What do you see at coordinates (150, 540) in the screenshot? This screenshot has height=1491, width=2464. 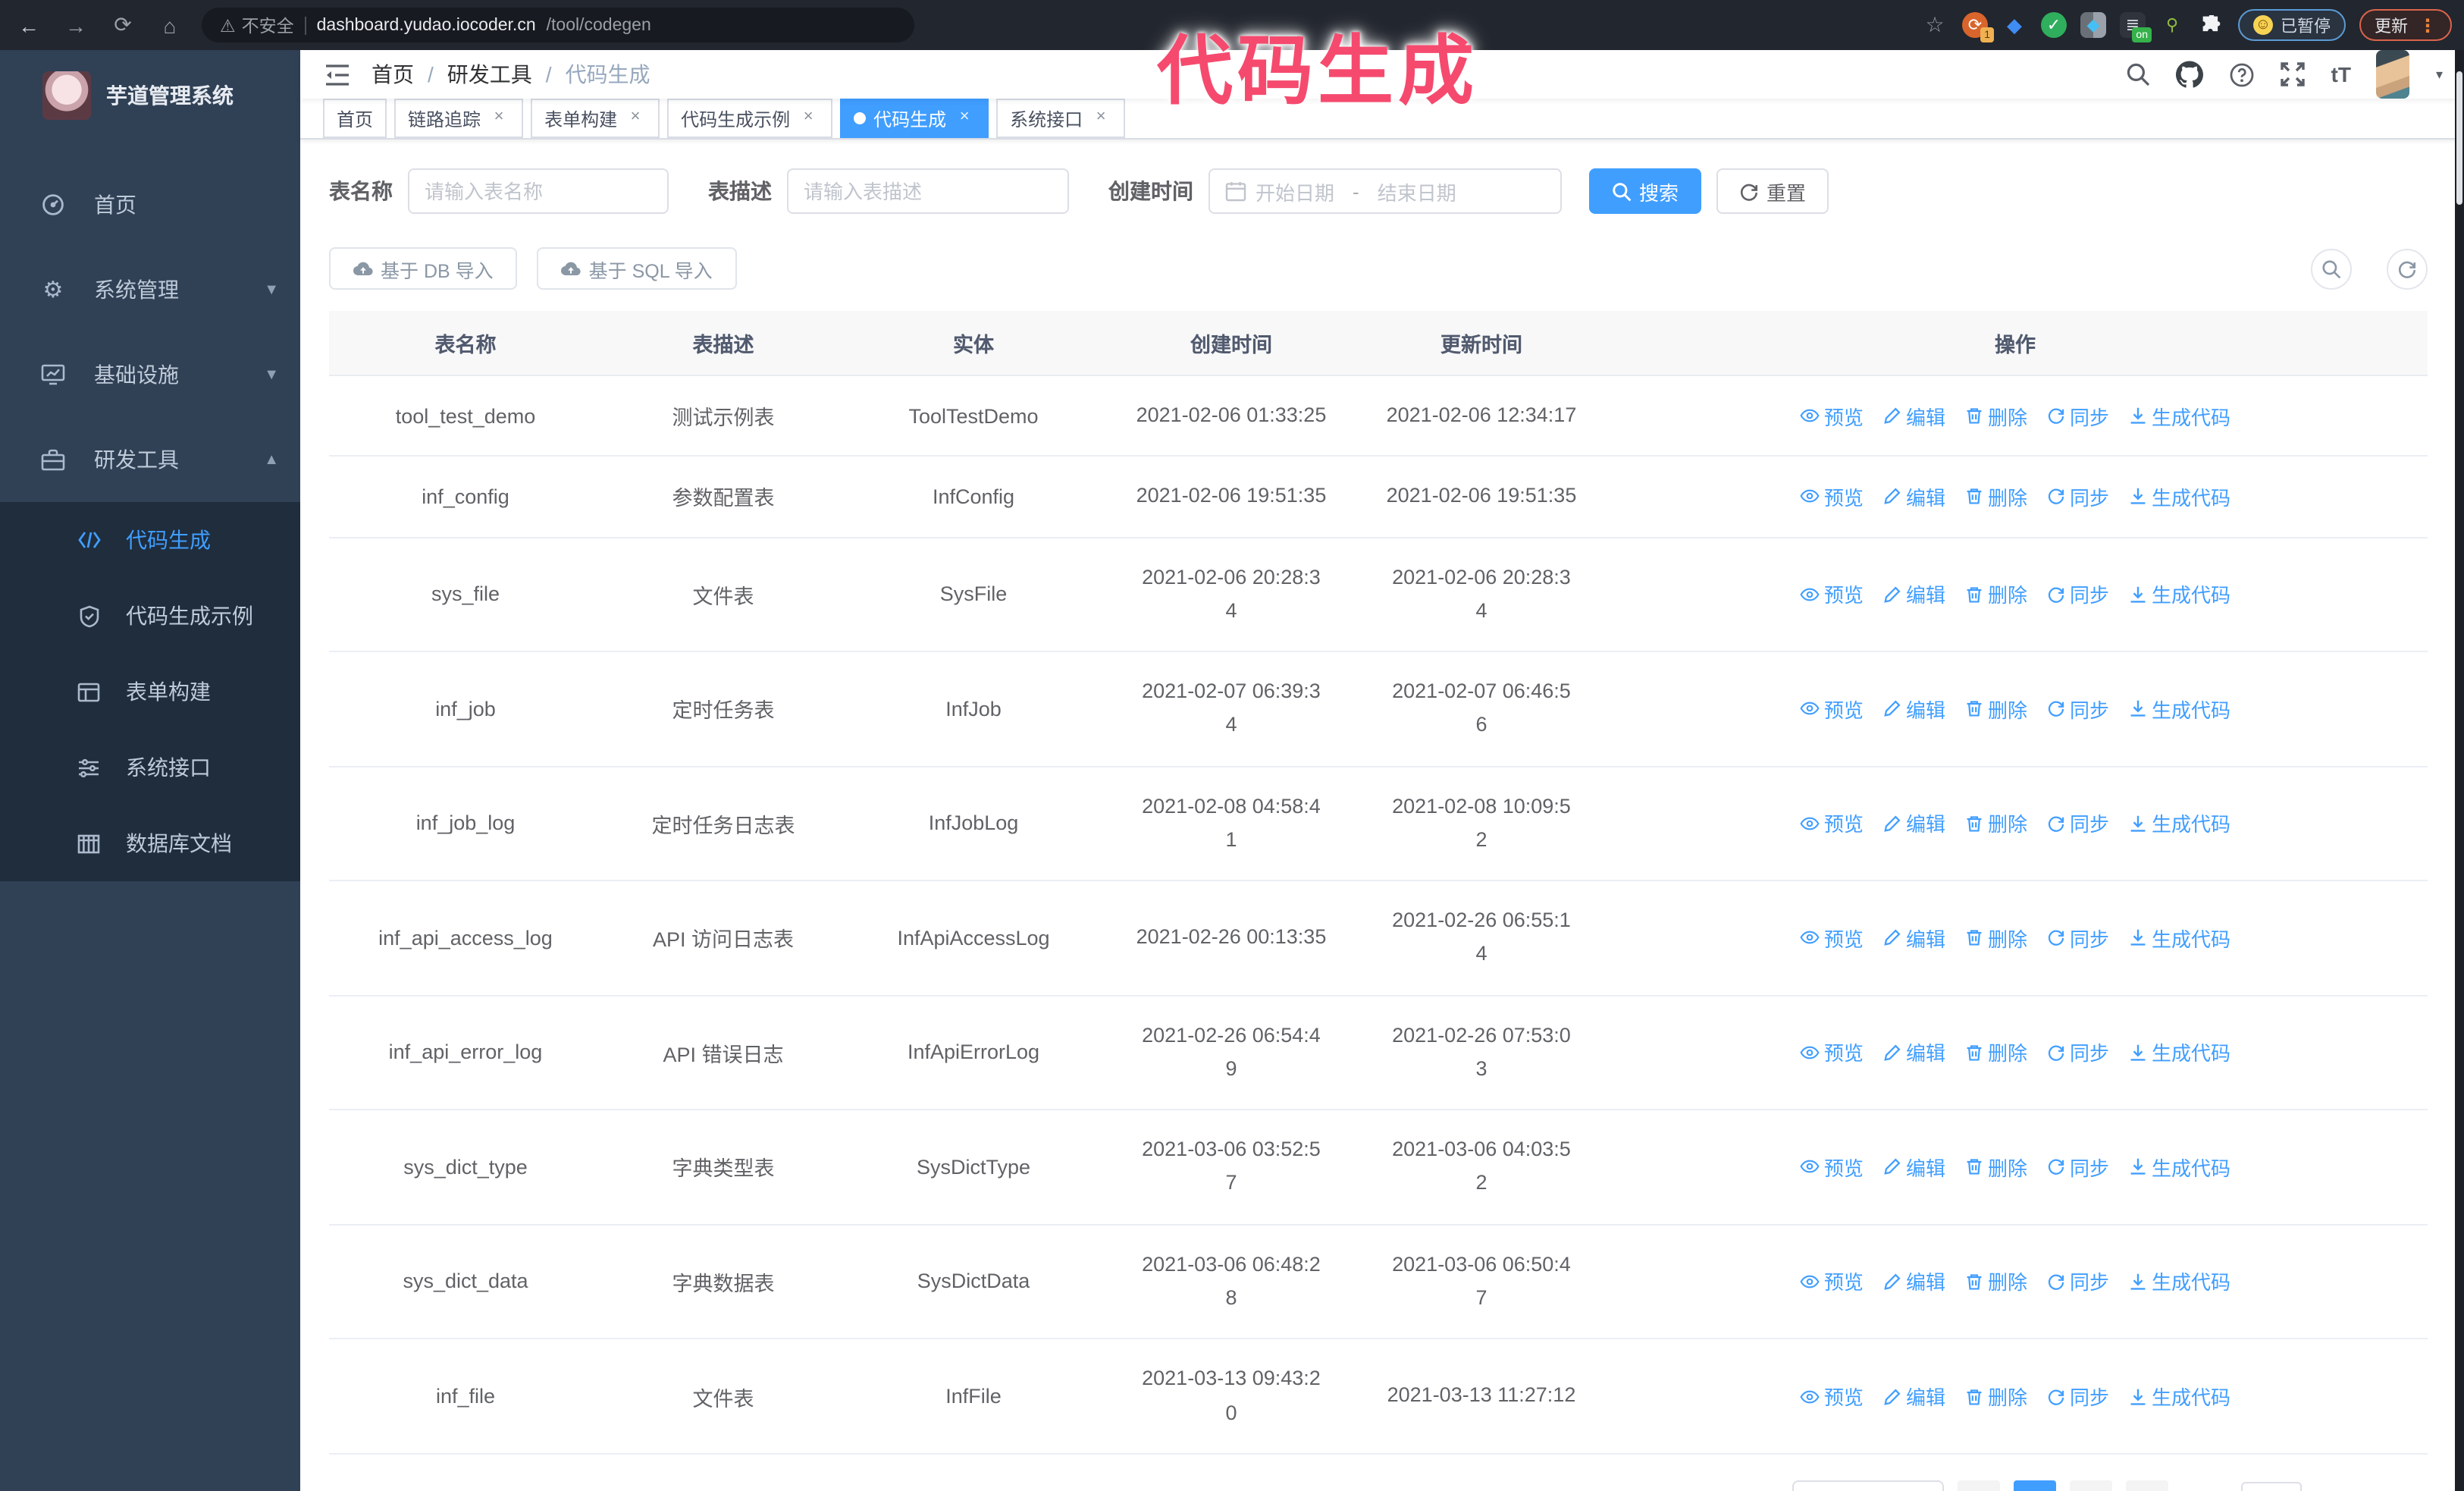 I see `sidebar-item-codegen: 代码生成` at bounding box center [150, 540].